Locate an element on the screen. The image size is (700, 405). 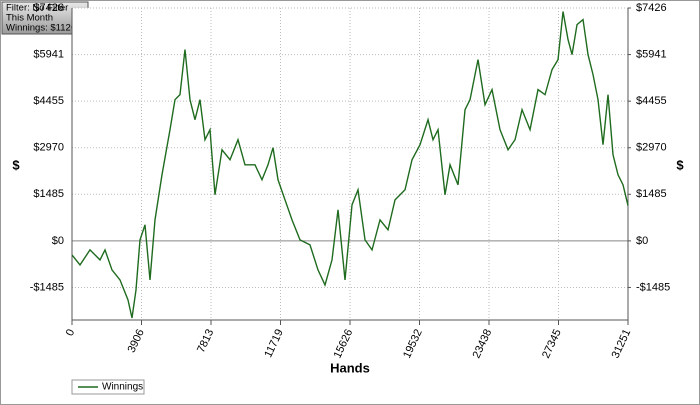
y2-axis-title: $ is located at coordinates (680, 164).